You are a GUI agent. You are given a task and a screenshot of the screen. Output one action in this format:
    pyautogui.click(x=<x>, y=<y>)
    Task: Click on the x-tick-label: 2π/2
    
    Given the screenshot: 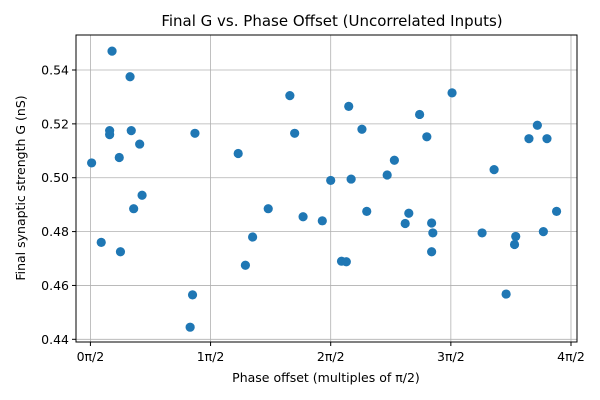 What is the action you would take?
    pyautogui.click(x=331, y=356)
    